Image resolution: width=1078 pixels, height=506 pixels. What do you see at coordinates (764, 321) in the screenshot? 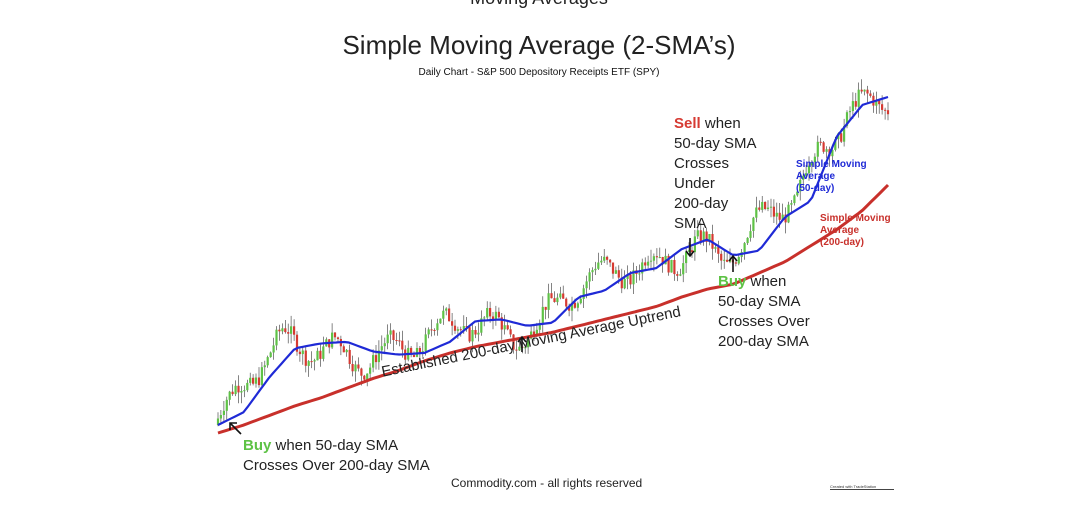
I see `buy-text-2c: Crosses Over` at bounding box center [764, 321].